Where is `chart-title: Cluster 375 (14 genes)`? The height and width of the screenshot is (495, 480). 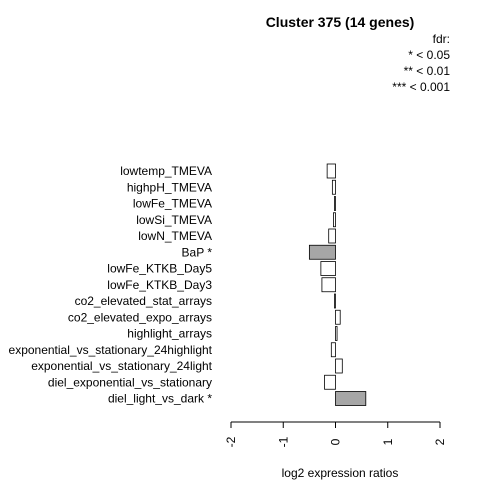
chart-title: Cluster 375 (14 genes) is located at coordinates (340, 22).